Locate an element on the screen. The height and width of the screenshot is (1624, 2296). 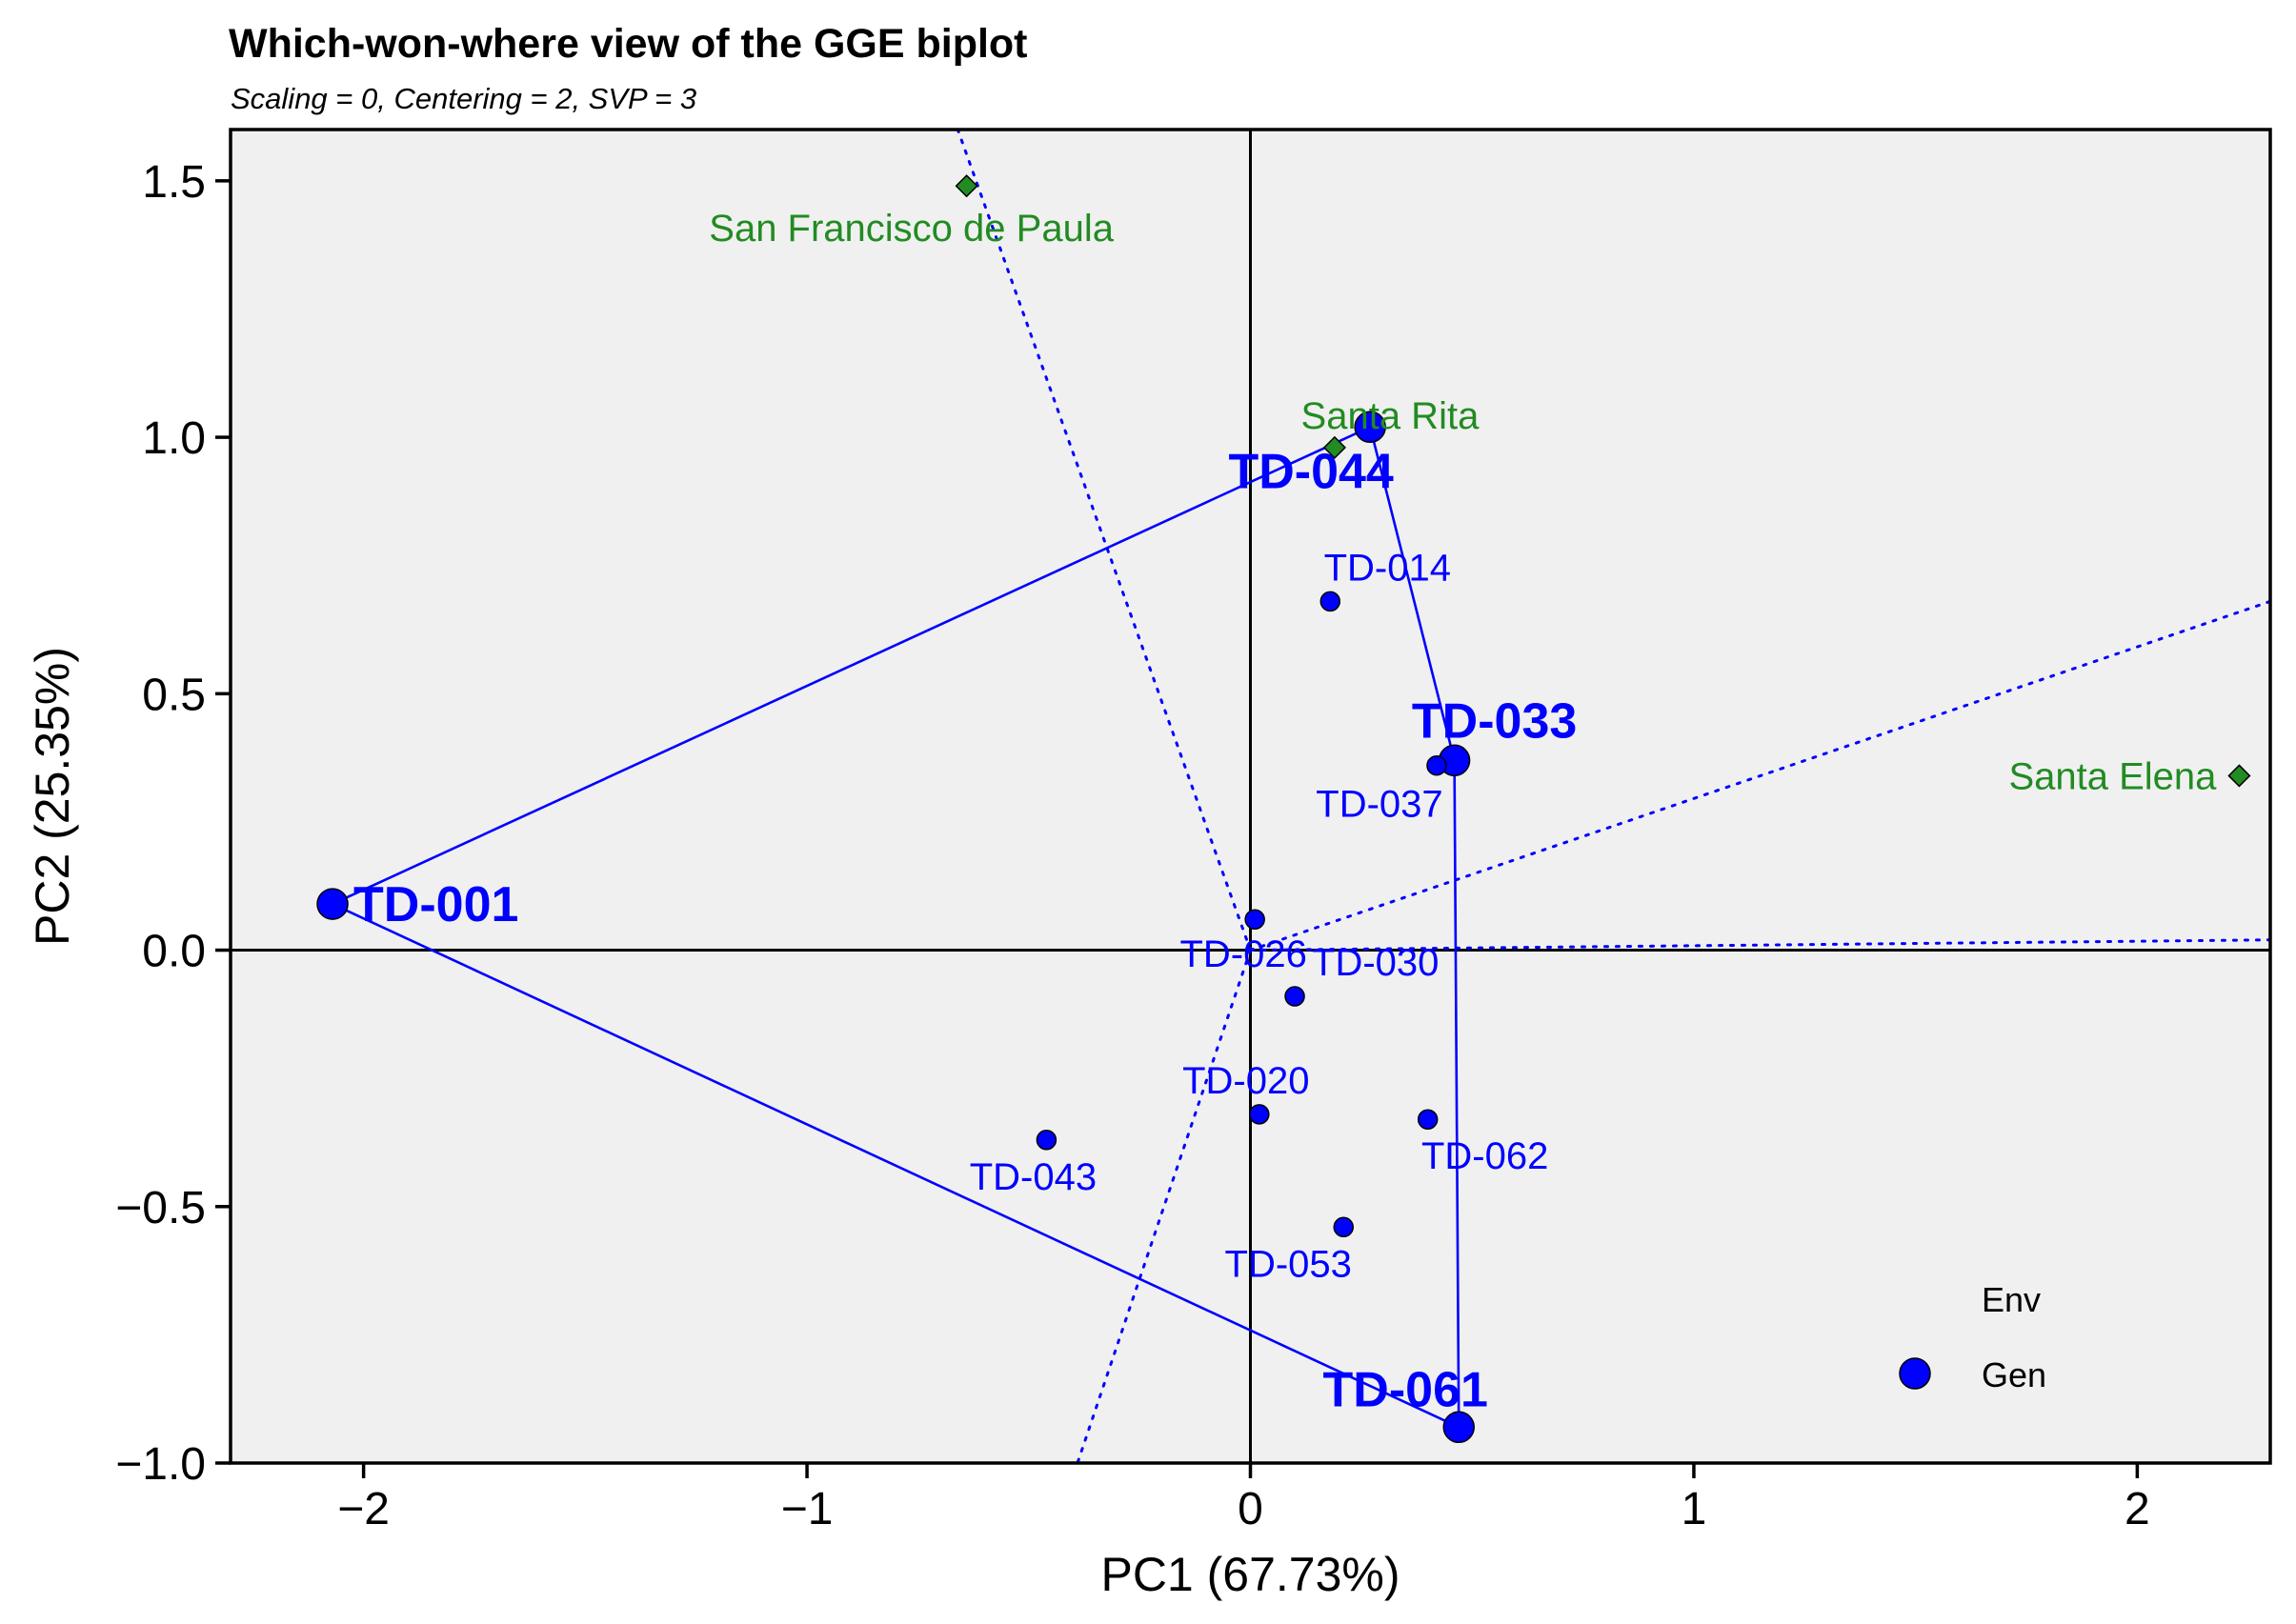
y-tick-label: 0.0 is located at coordinates (174, 952).